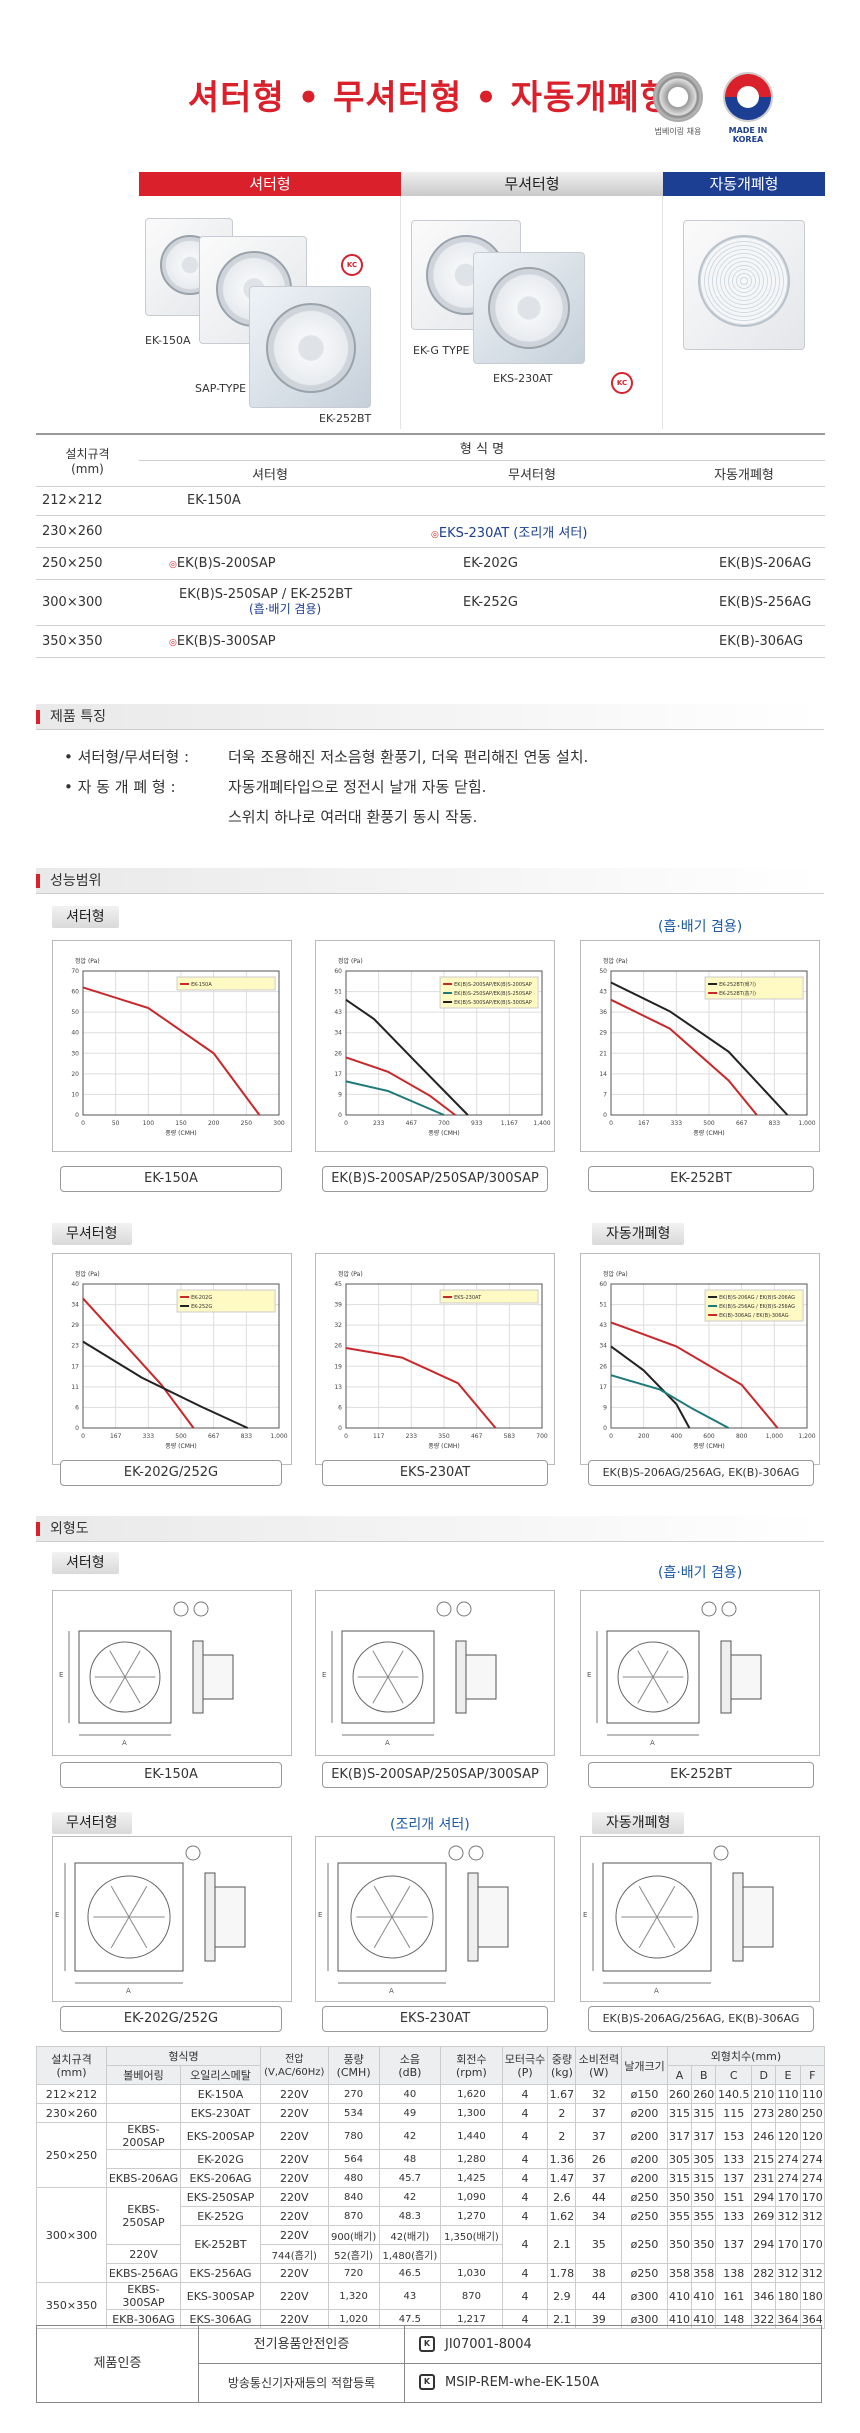 This screenshot has width=860, height=2433. What do you see at coordinates (116, 1123) in the screenshot?
I see `x-tick-label: 50` at bounding box center [116, 1123].